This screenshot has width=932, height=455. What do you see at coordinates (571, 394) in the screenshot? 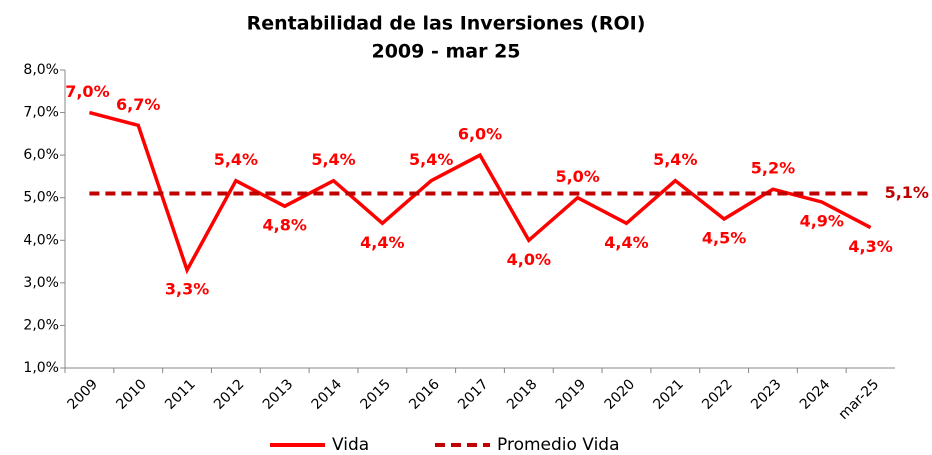
I see `x-tick-label: 2019` at bounding box center [571, 394].